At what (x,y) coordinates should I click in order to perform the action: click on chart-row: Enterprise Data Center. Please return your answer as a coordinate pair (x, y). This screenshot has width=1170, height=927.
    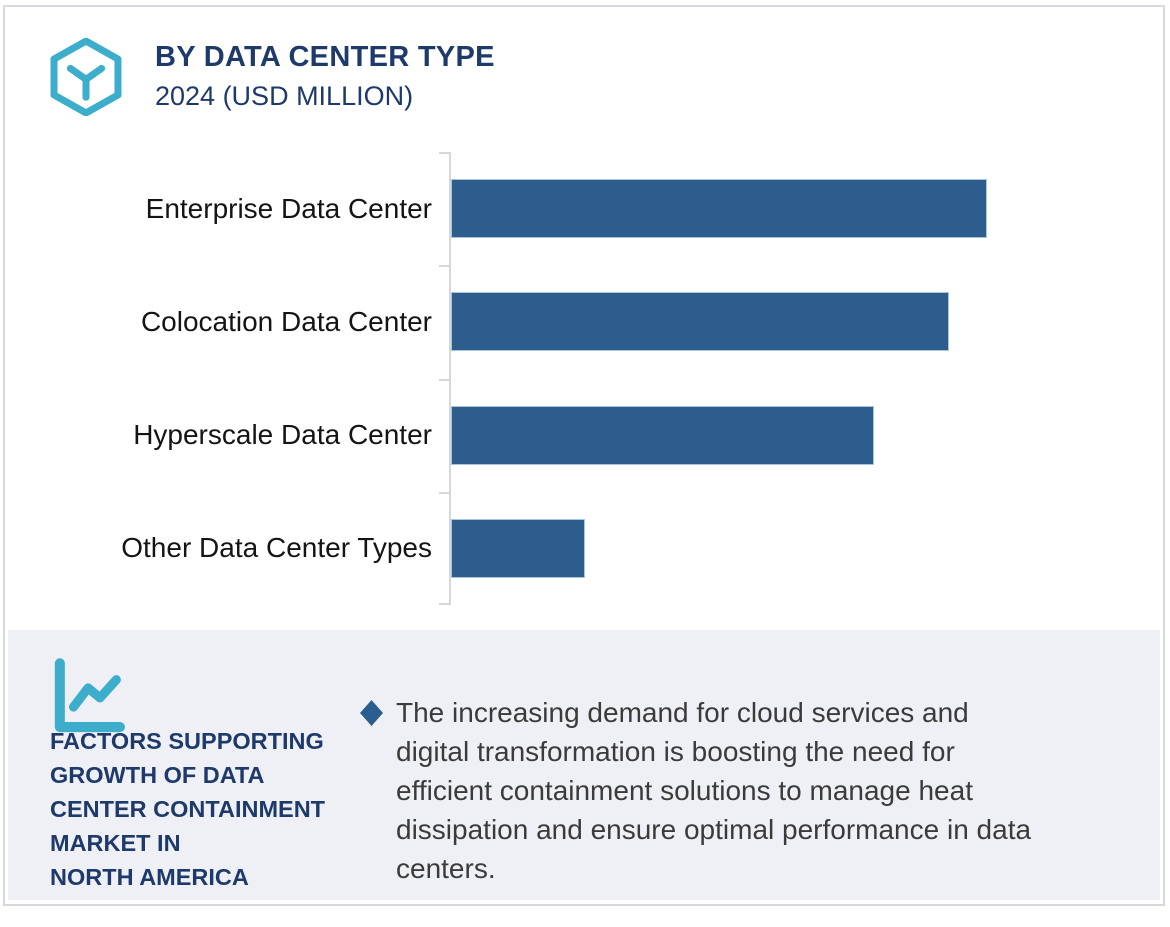
    Looking at the image, I should click on (584, 208).